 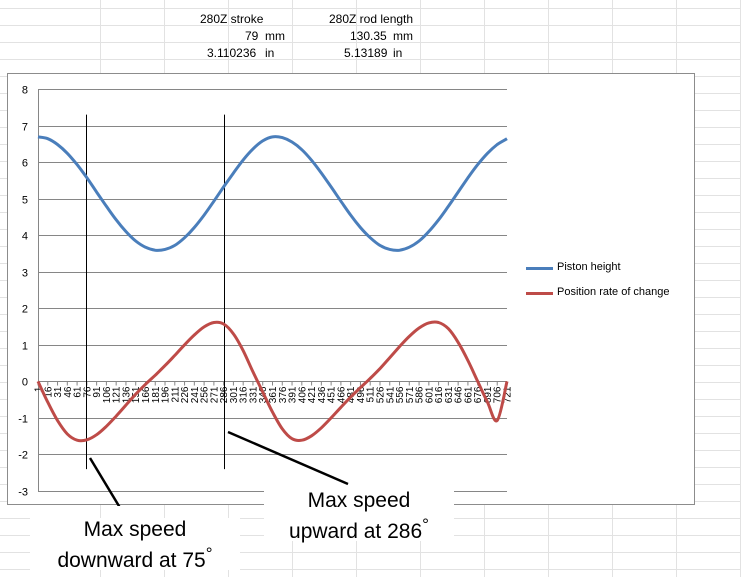 What do you see at coordinates (459, 394) in the screenshot?
I see `x-tick-label: 646` at bounding box center [459, 394].